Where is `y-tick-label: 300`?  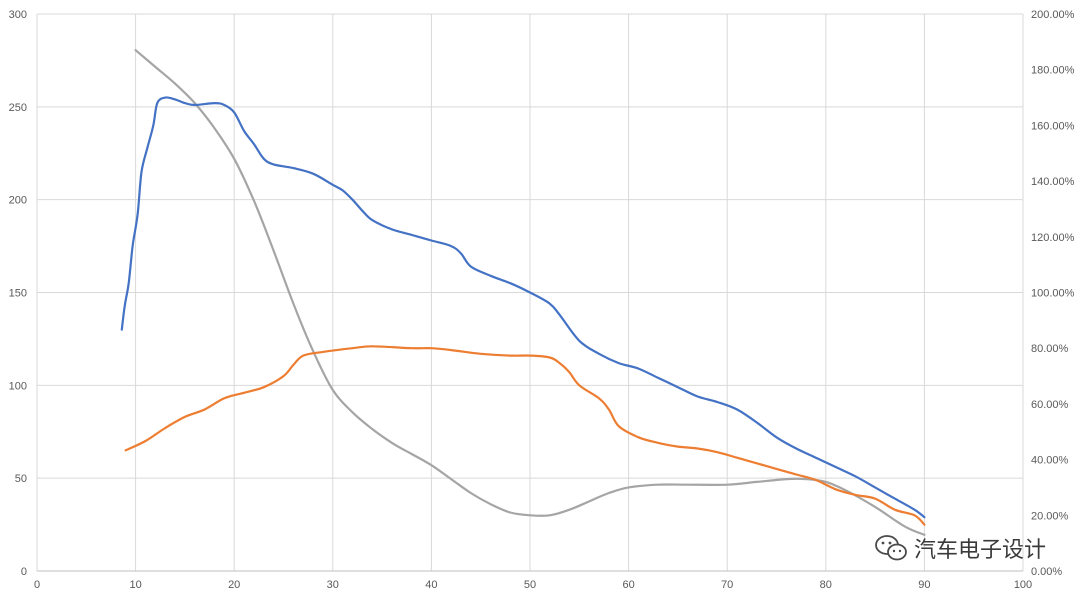
y-tick-label: 300 is located at coordinates (18, 15).